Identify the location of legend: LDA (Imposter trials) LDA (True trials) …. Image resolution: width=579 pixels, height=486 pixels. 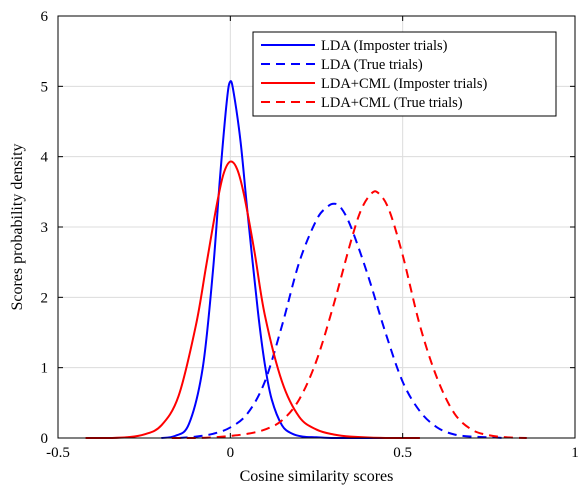
(404, 74).